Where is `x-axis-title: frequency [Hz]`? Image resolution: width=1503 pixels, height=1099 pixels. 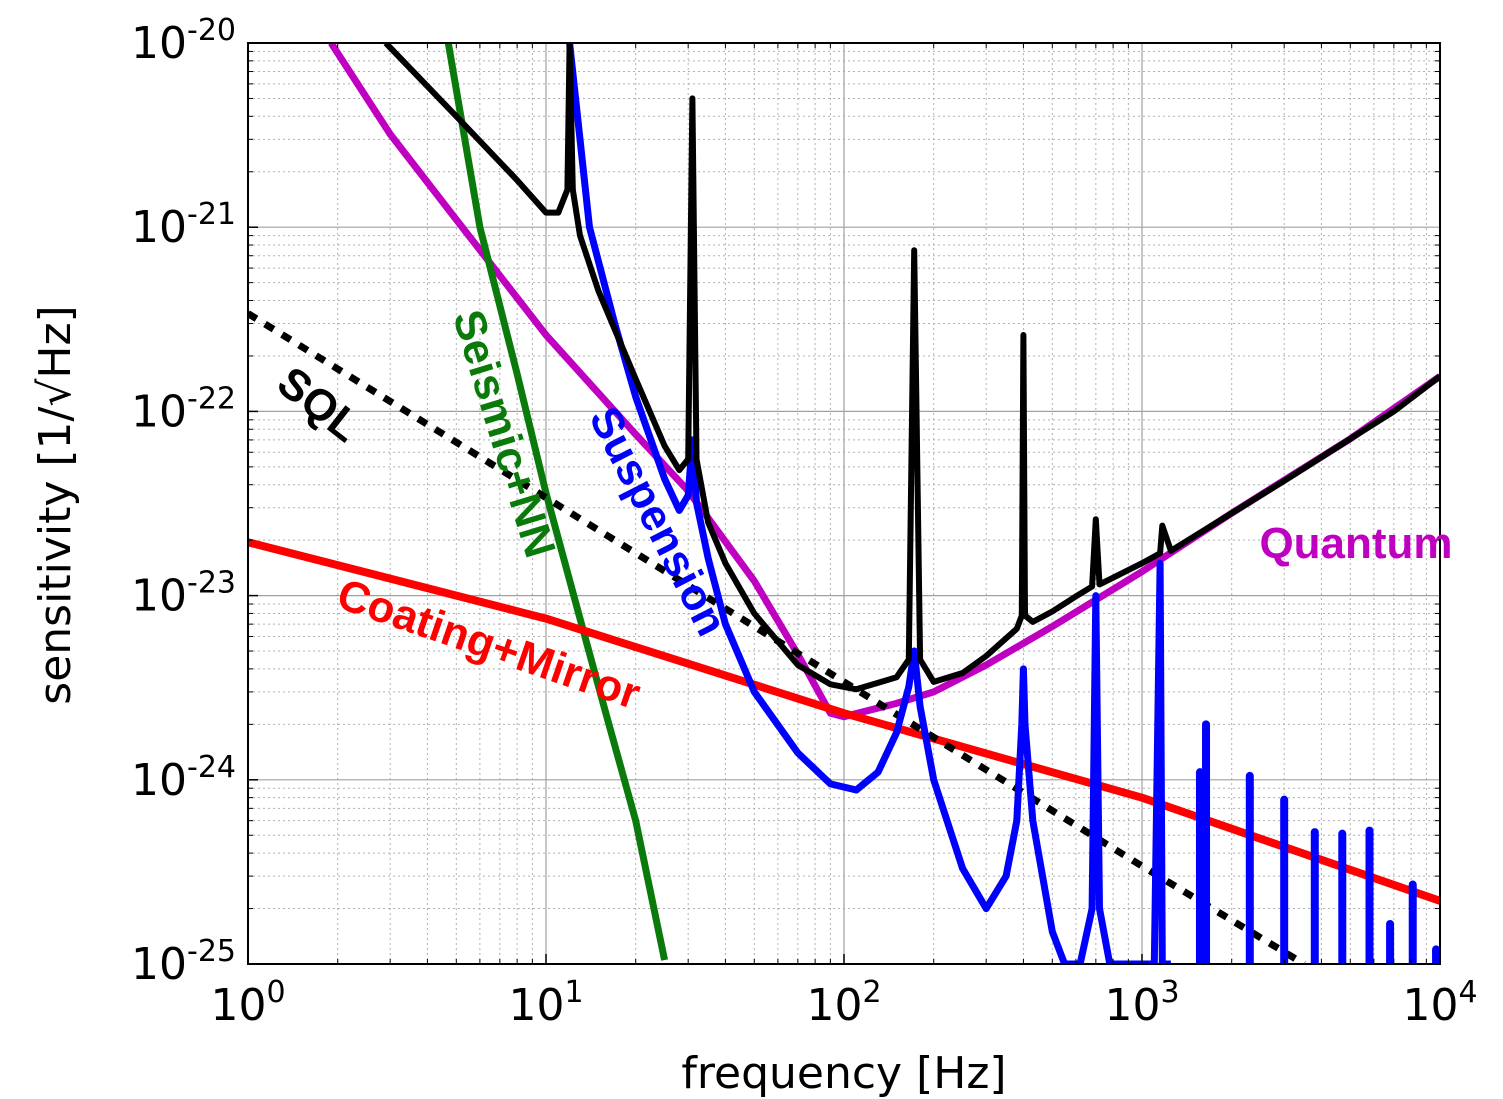 x-axis-title: frequency [Hz] is located at coordinates (843, 1073).